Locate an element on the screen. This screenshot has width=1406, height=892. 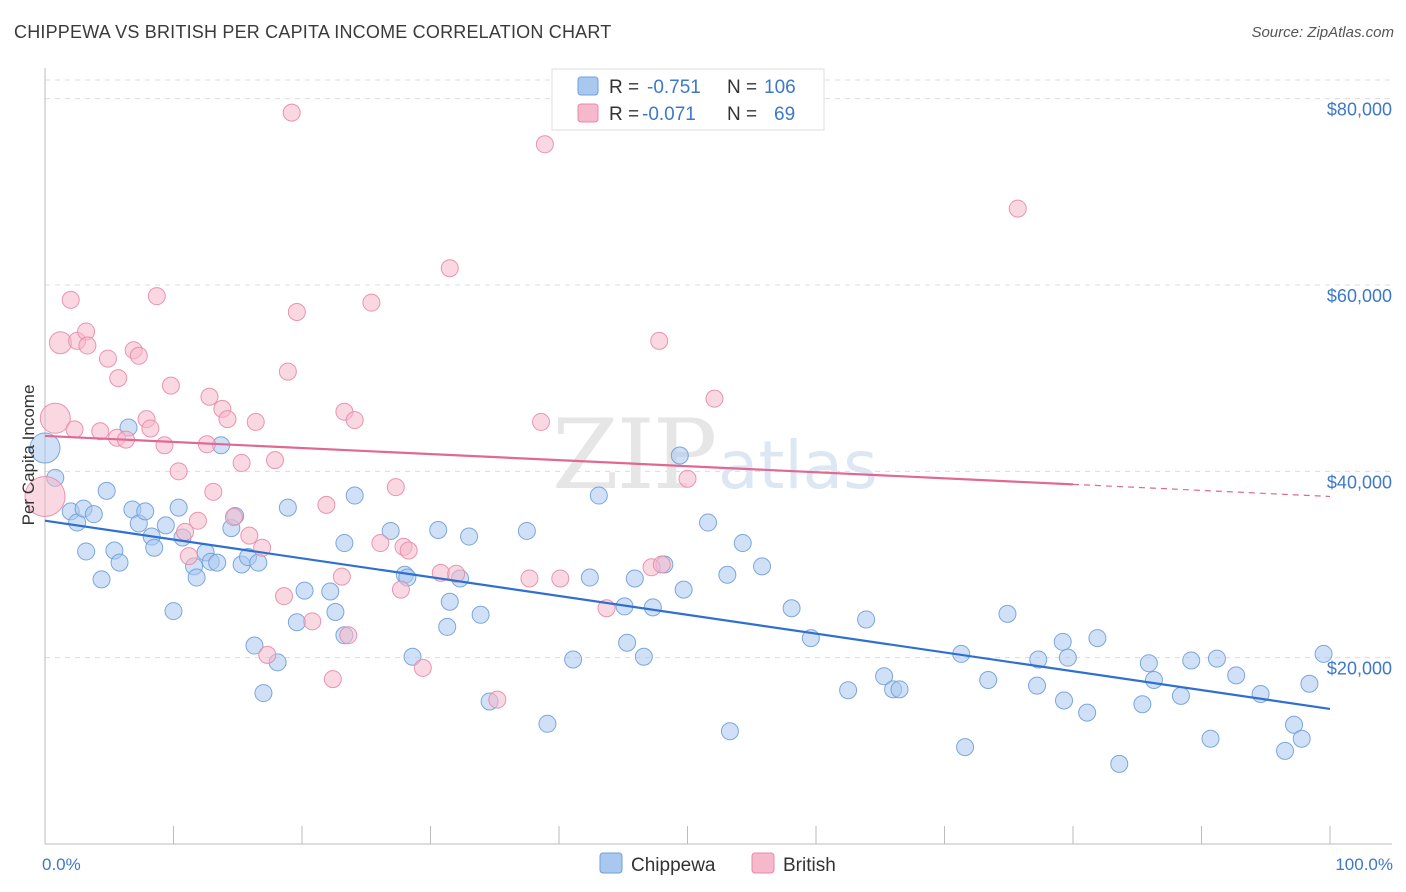
y-tick-label: $40,000 is located at coordinates (1359, 482).